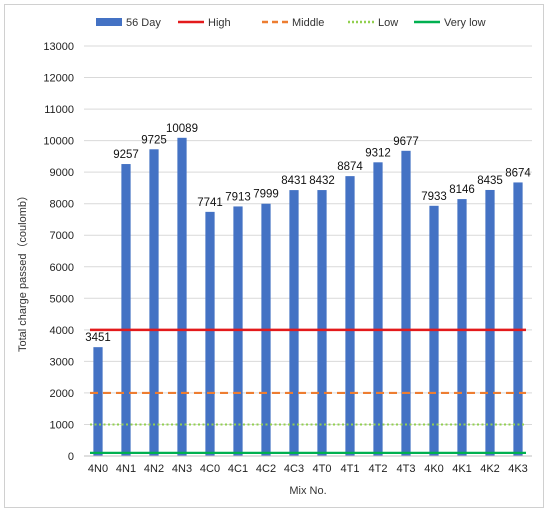 This screenshot has width=550, height=514. I want to click on legend-label: Middle, so click(308, 23).